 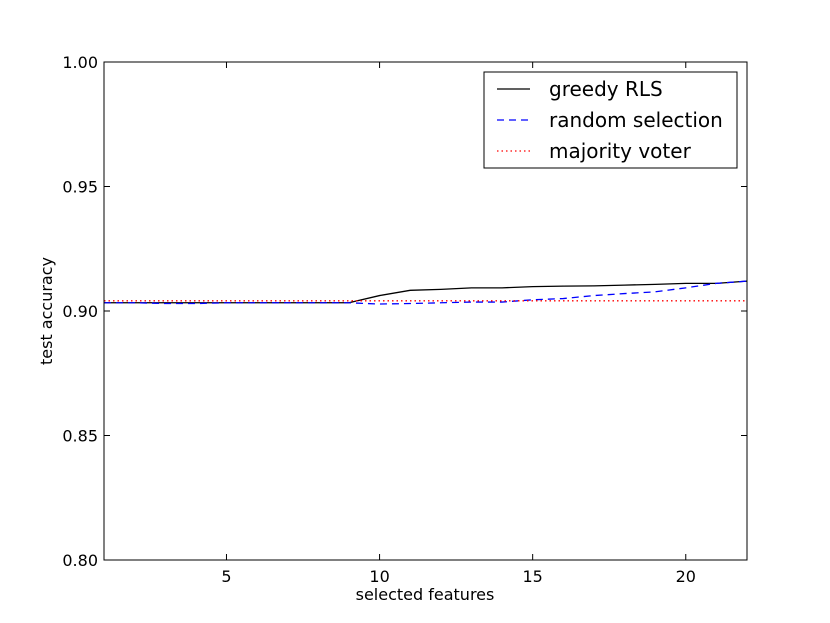 I want to click on legend-label-greedy-rls: greedy RLS, so click(x=606, y=89).